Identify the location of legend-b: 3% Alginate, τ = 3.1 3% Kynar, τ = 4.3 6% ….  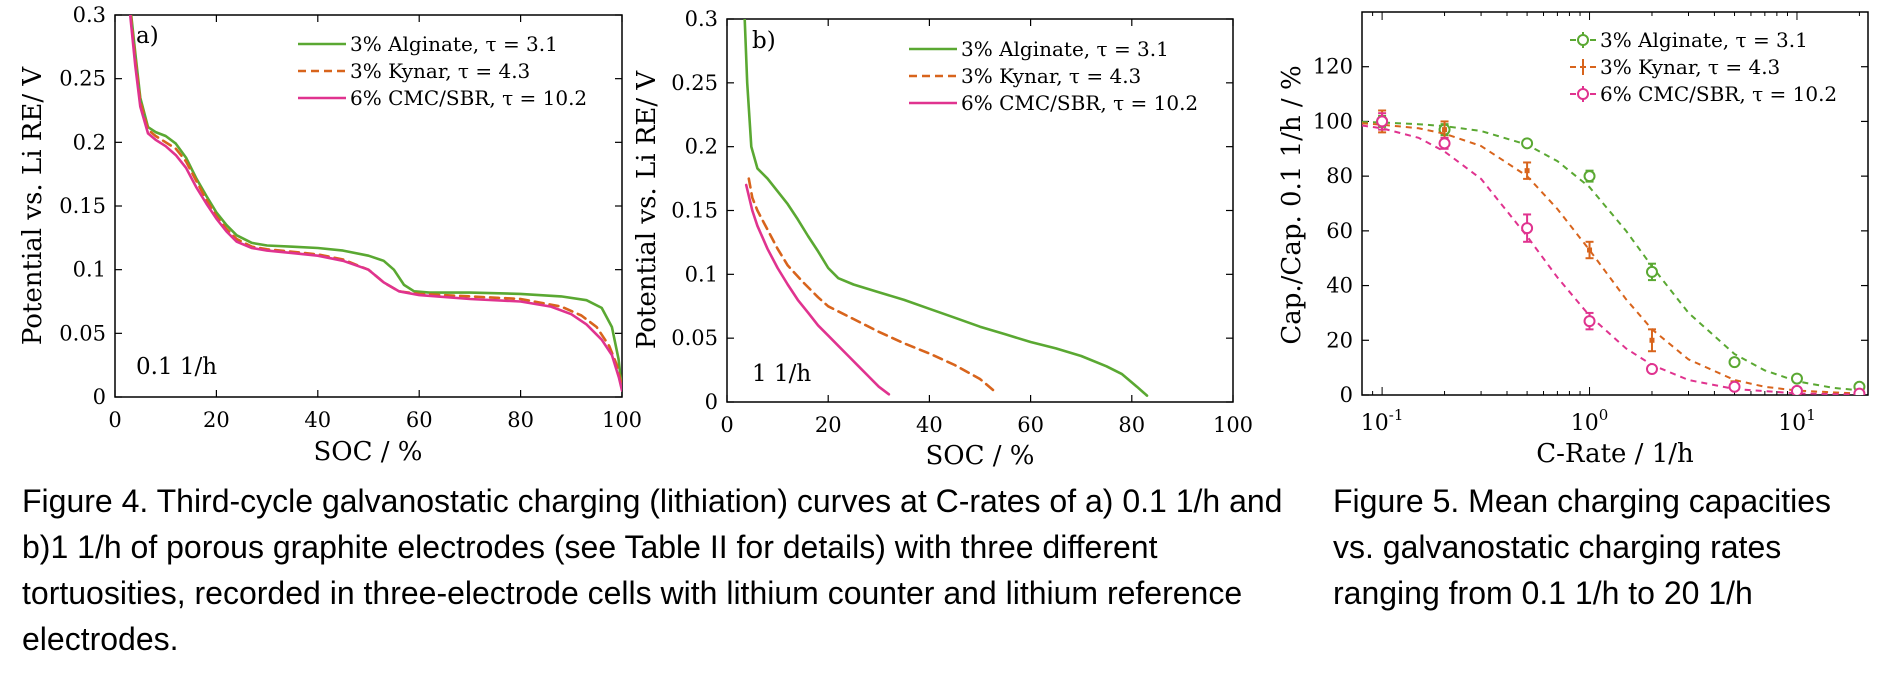
(1053, 76).